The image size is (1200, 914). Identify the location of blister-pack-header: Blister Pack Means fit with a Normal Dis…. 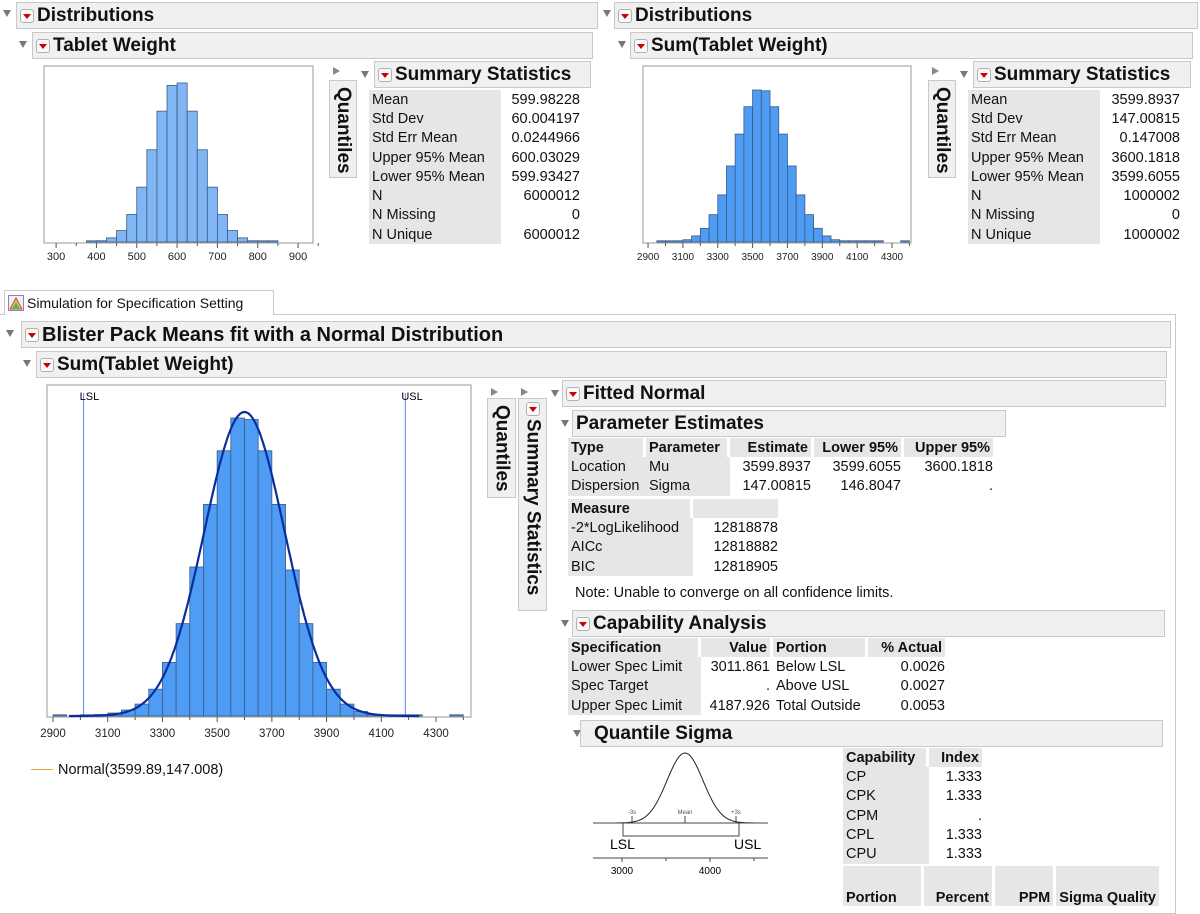
(596, 334).